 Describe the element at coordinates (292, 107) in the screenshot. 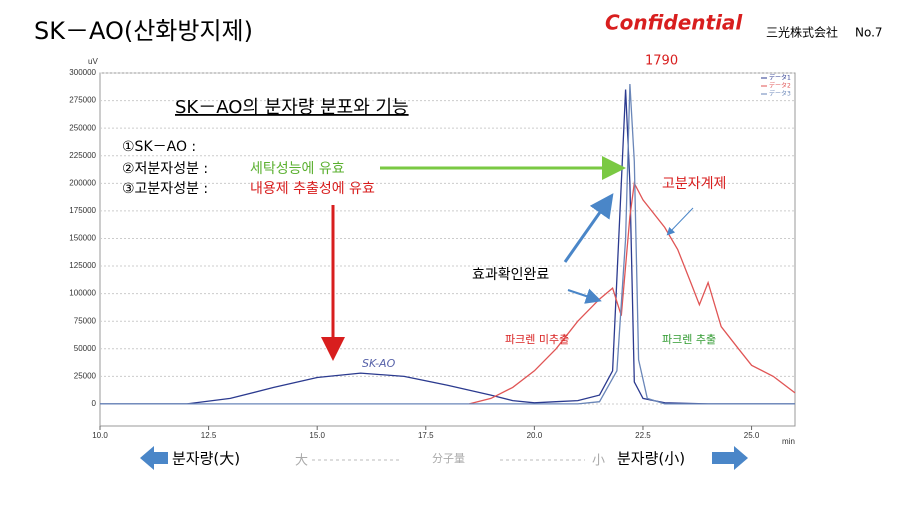

I see `heading: SK－AO의 분자량 분포와 기능` at that location.